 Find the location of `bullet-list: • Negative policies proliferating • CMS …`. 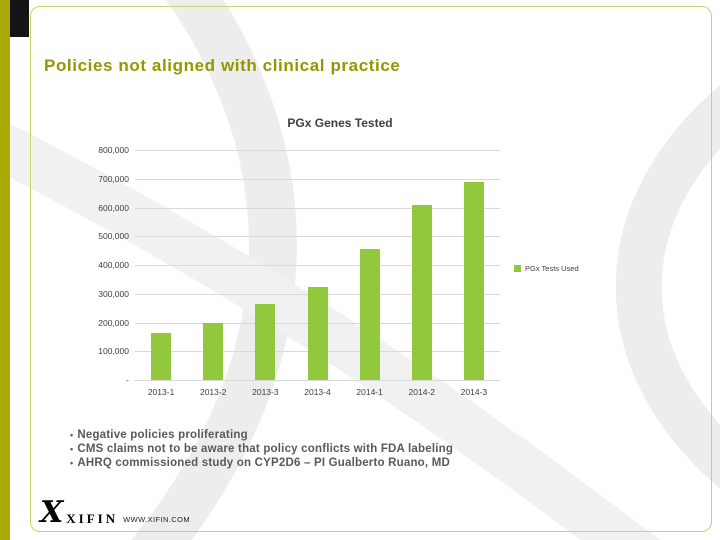

bullet-list: • Negative policies proliferating • CMS … is located at coordinates (370, 449).